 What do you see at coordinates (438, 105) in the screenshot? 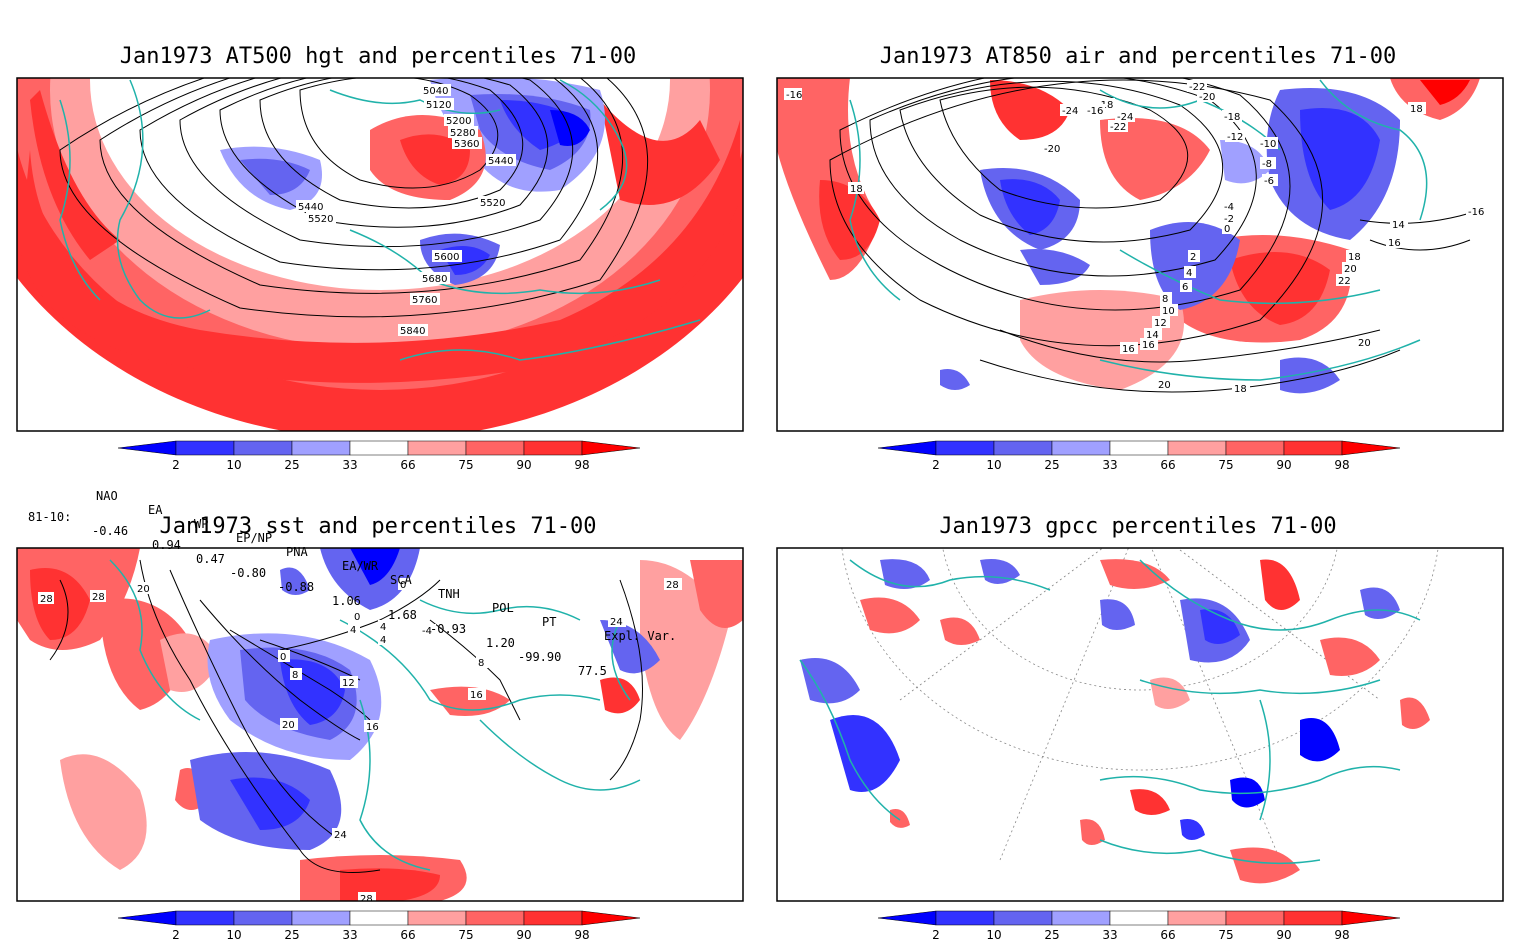
I see `svg-text: 5120` at bounding box center [438, 105].